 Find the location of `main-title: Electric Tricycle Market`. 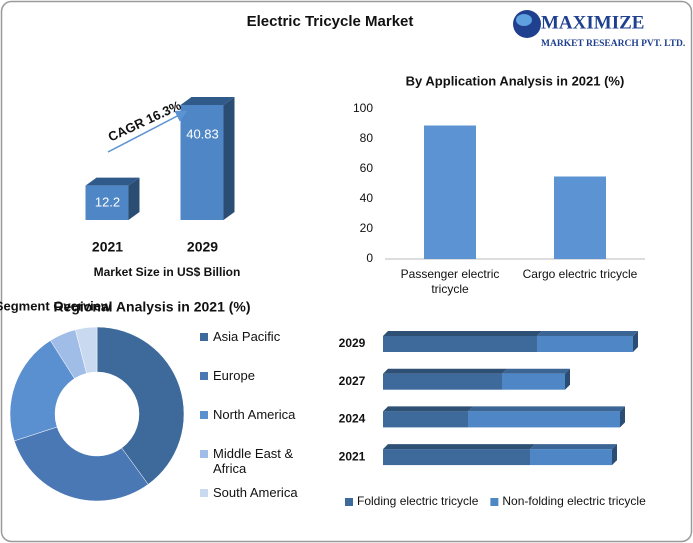

main-title: Electric Tricycle Market is located at coordinates (330, 21).